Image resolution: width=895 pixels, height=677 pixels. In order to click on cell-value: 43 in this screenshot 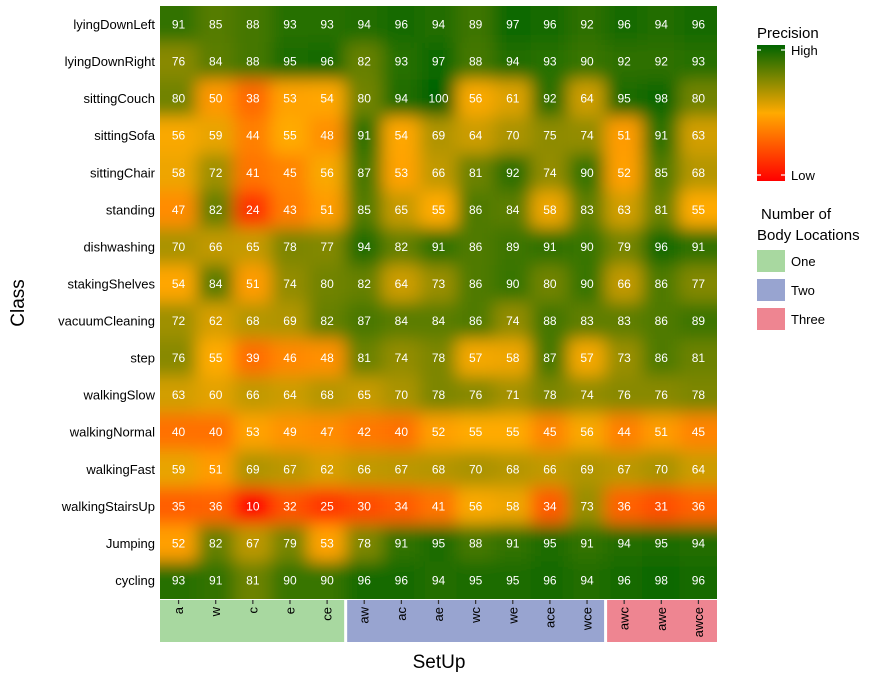, I will do `click(290, 210)`.